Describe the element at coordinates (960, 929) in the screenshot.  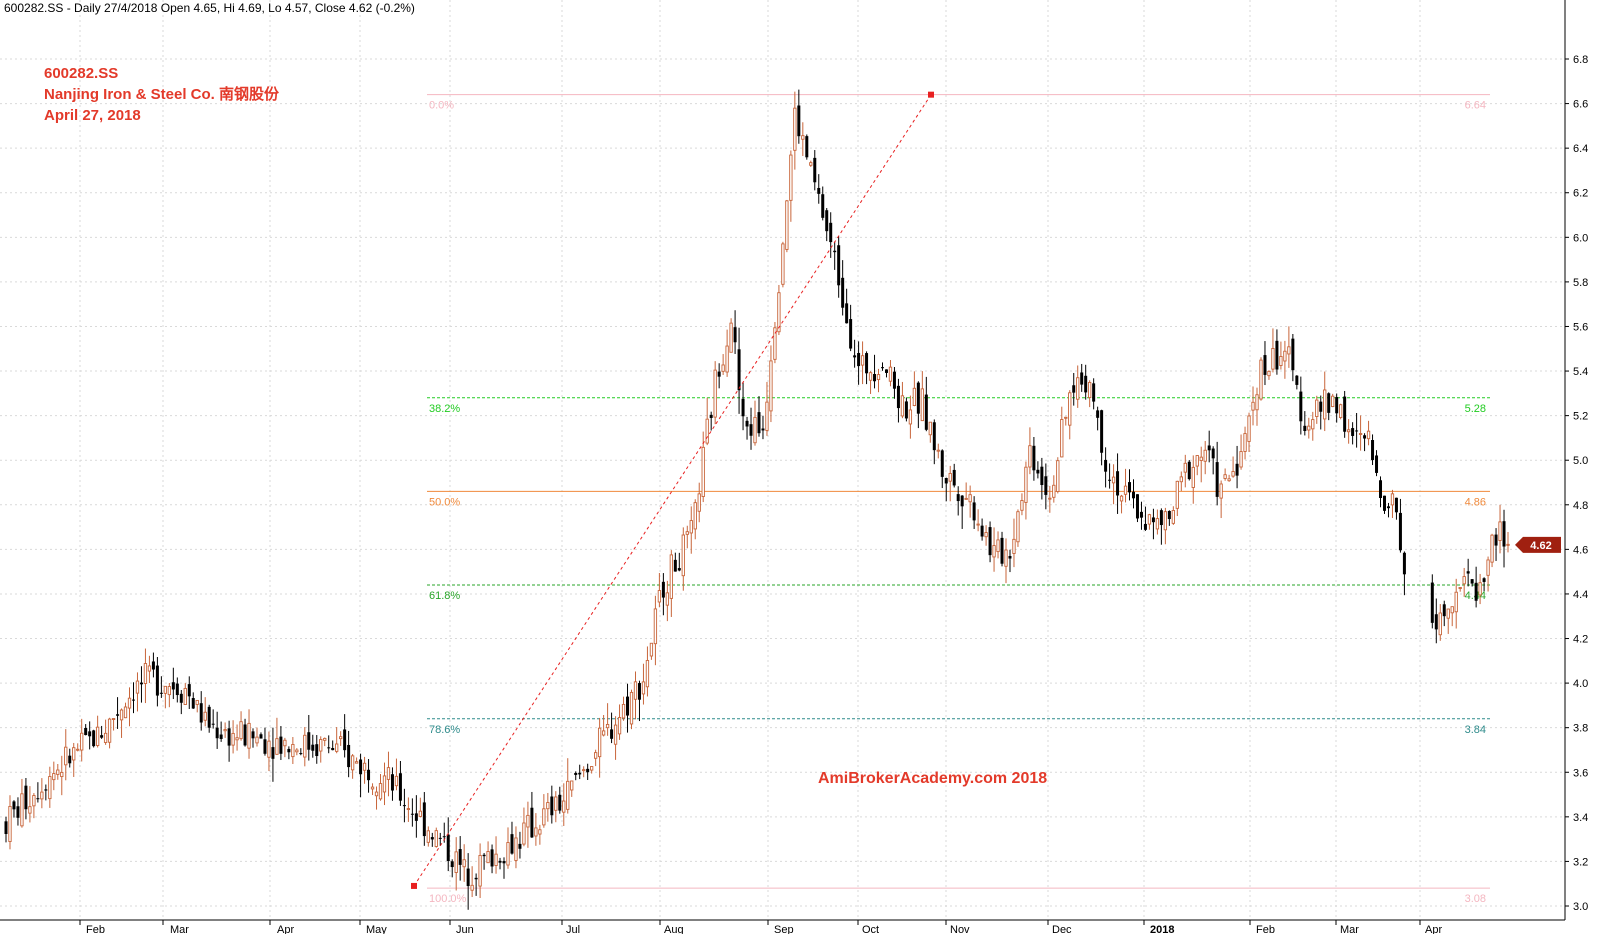
I see `x-tick-label: Nov` at that location.